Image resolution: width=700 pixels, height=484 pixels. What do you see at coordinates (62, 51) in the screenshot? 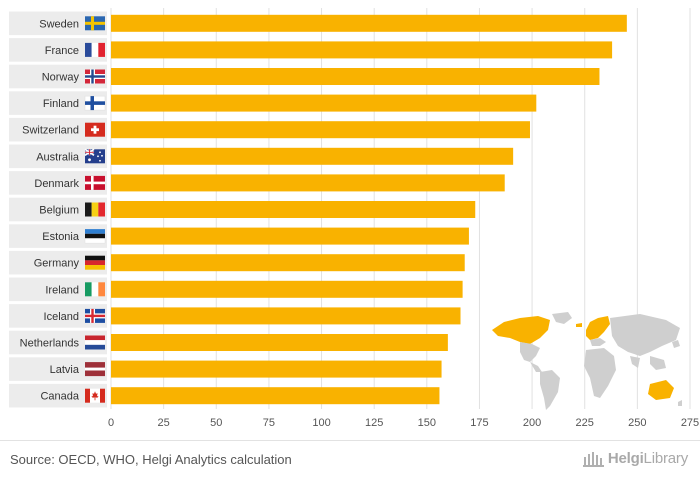
I see `category-label: France` at bounding box center [62, 51].